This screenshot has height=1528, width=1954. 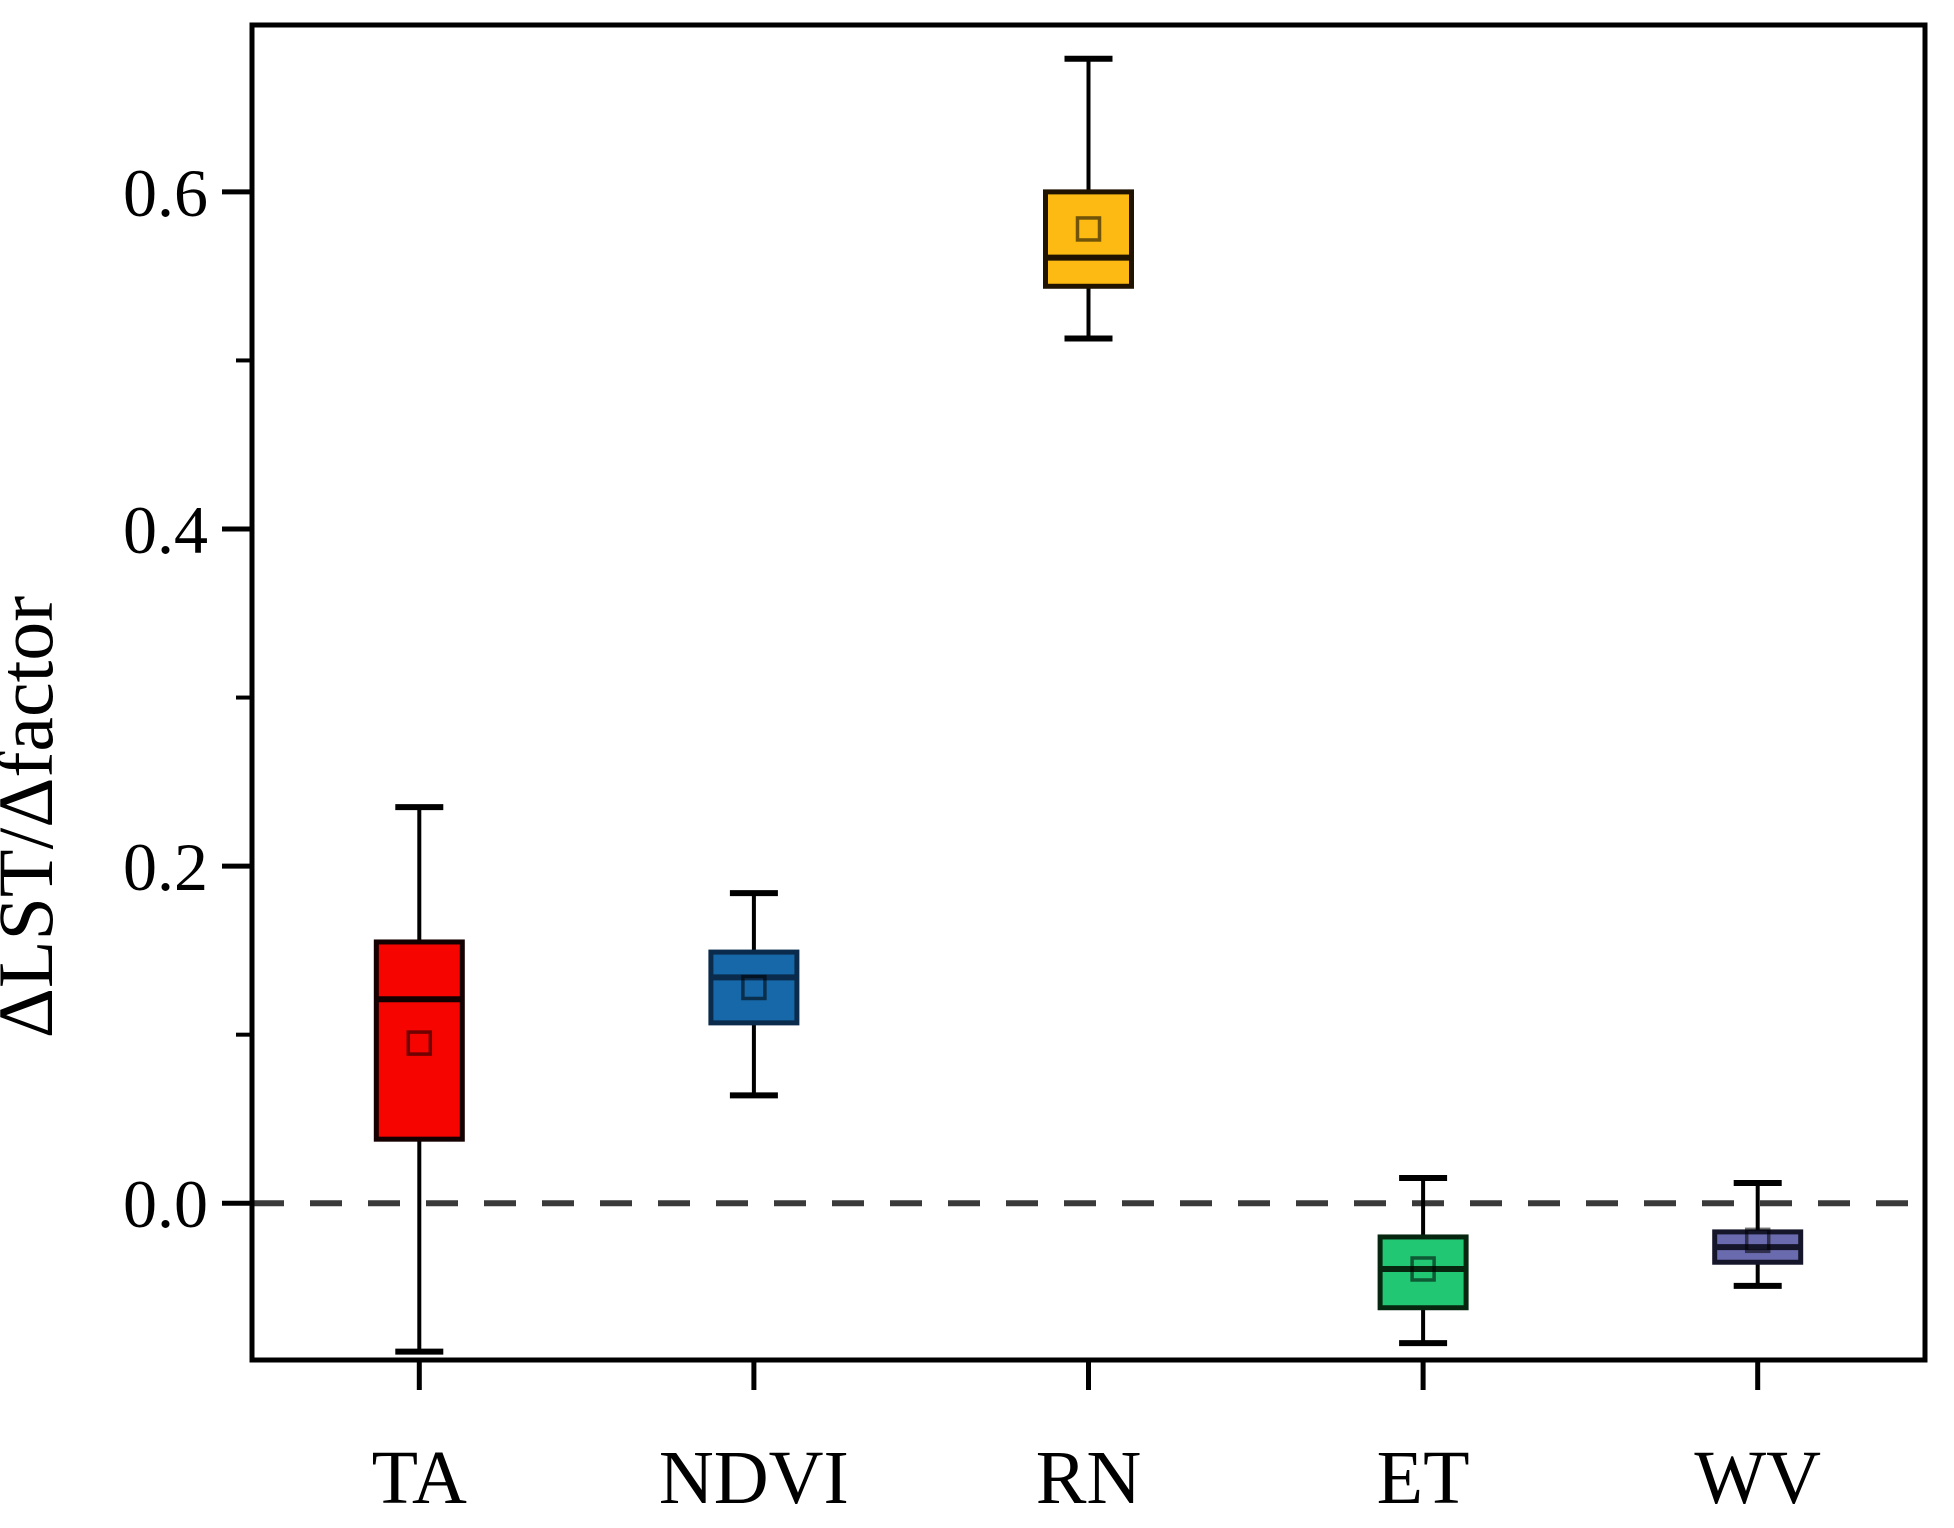 I want to click on box-series-wv, so click(x=1758, y=1234).